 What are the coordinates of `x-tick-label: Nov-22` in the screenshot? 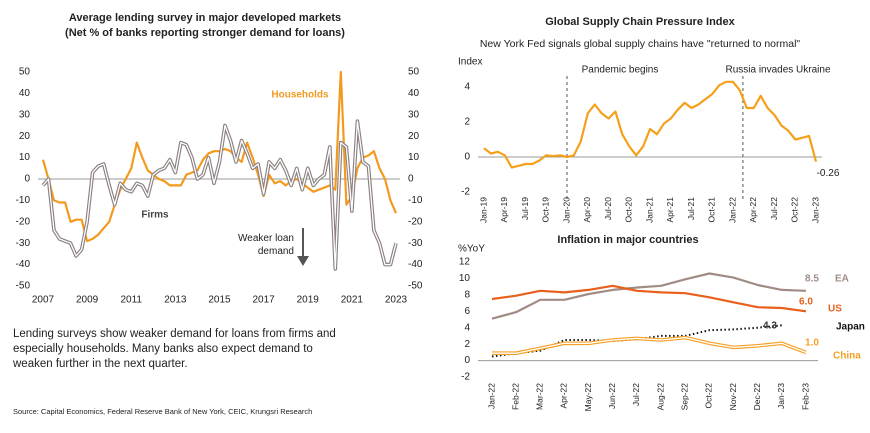 It's located at (733, 397).